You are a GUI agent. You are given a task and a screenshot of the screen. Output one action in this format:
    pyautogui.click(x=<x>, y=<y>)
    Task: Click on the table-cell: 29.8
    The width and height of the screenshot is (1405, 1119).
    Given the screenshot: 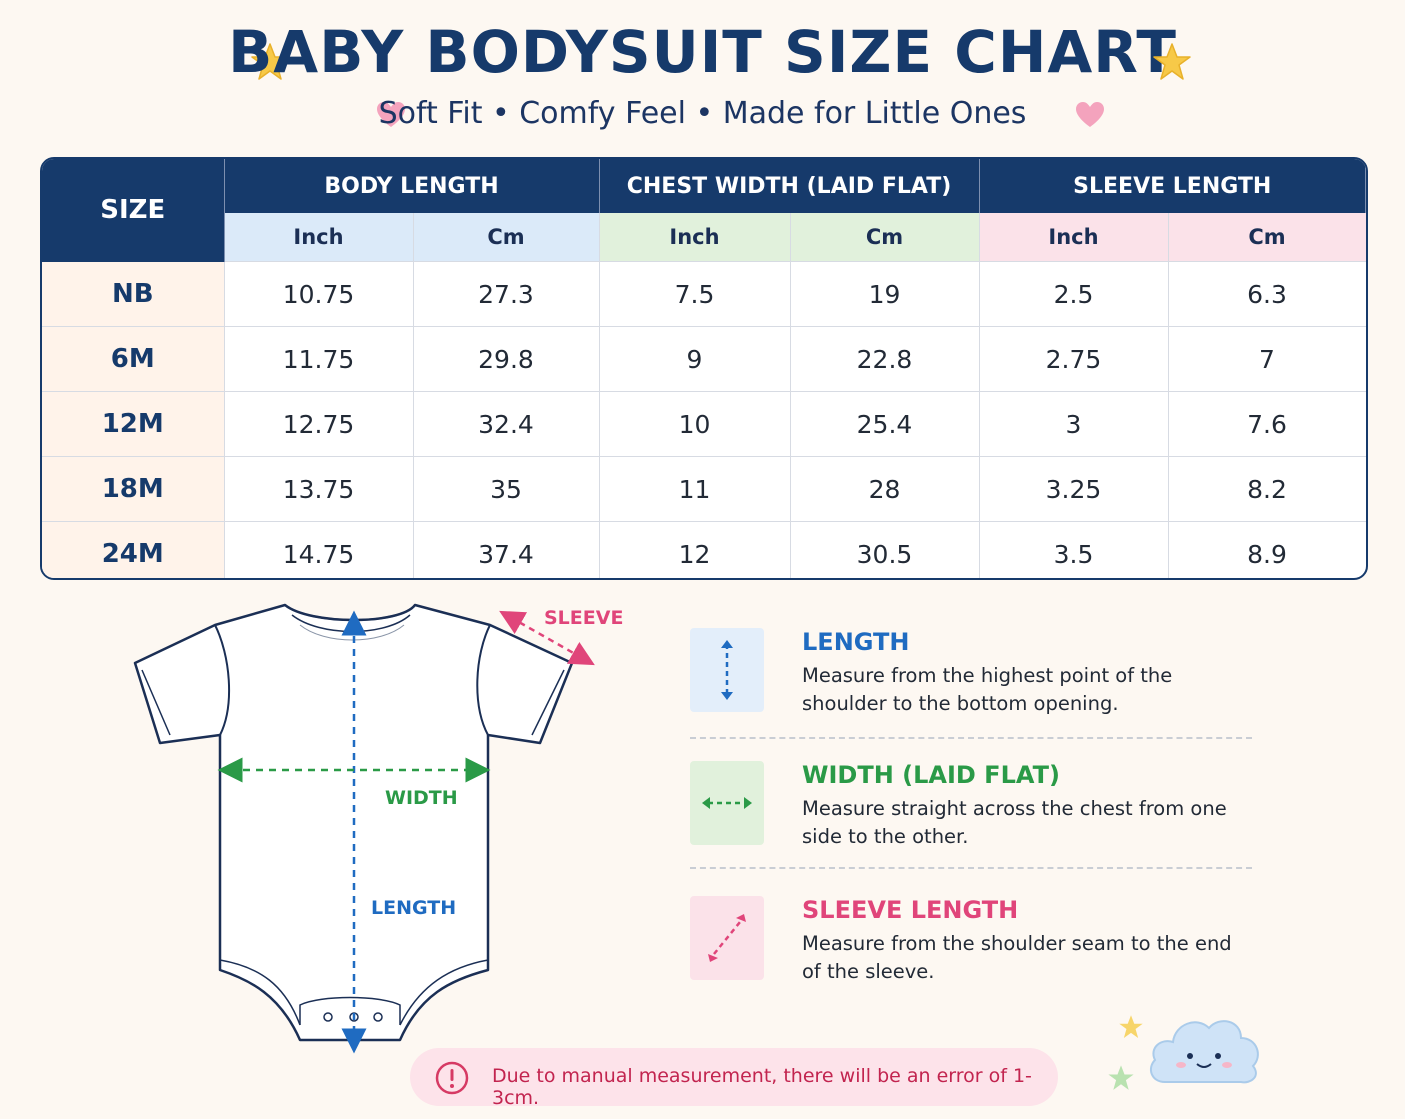 What is the action you would take?
    pyautogui.click(x=506, y=359)
    